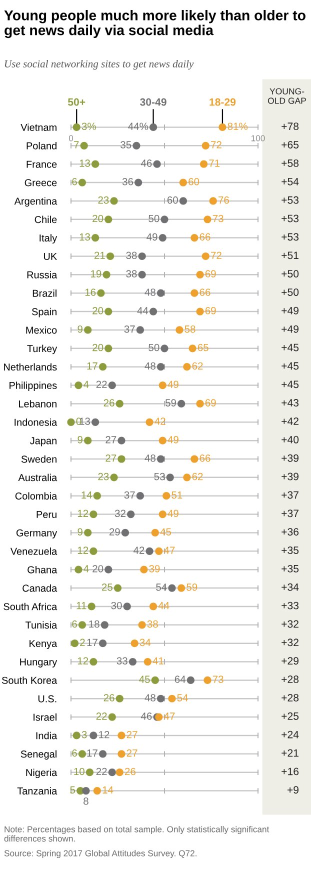  I want to click on data-label: 29, so click(114, 532).